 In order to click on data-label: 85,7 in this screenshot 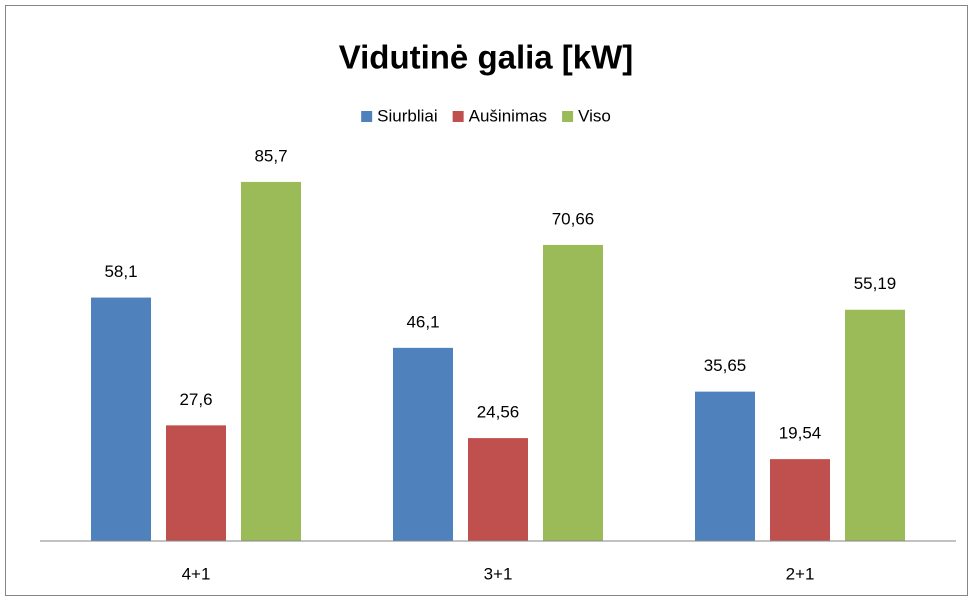, I will do `click(270, 155)`.